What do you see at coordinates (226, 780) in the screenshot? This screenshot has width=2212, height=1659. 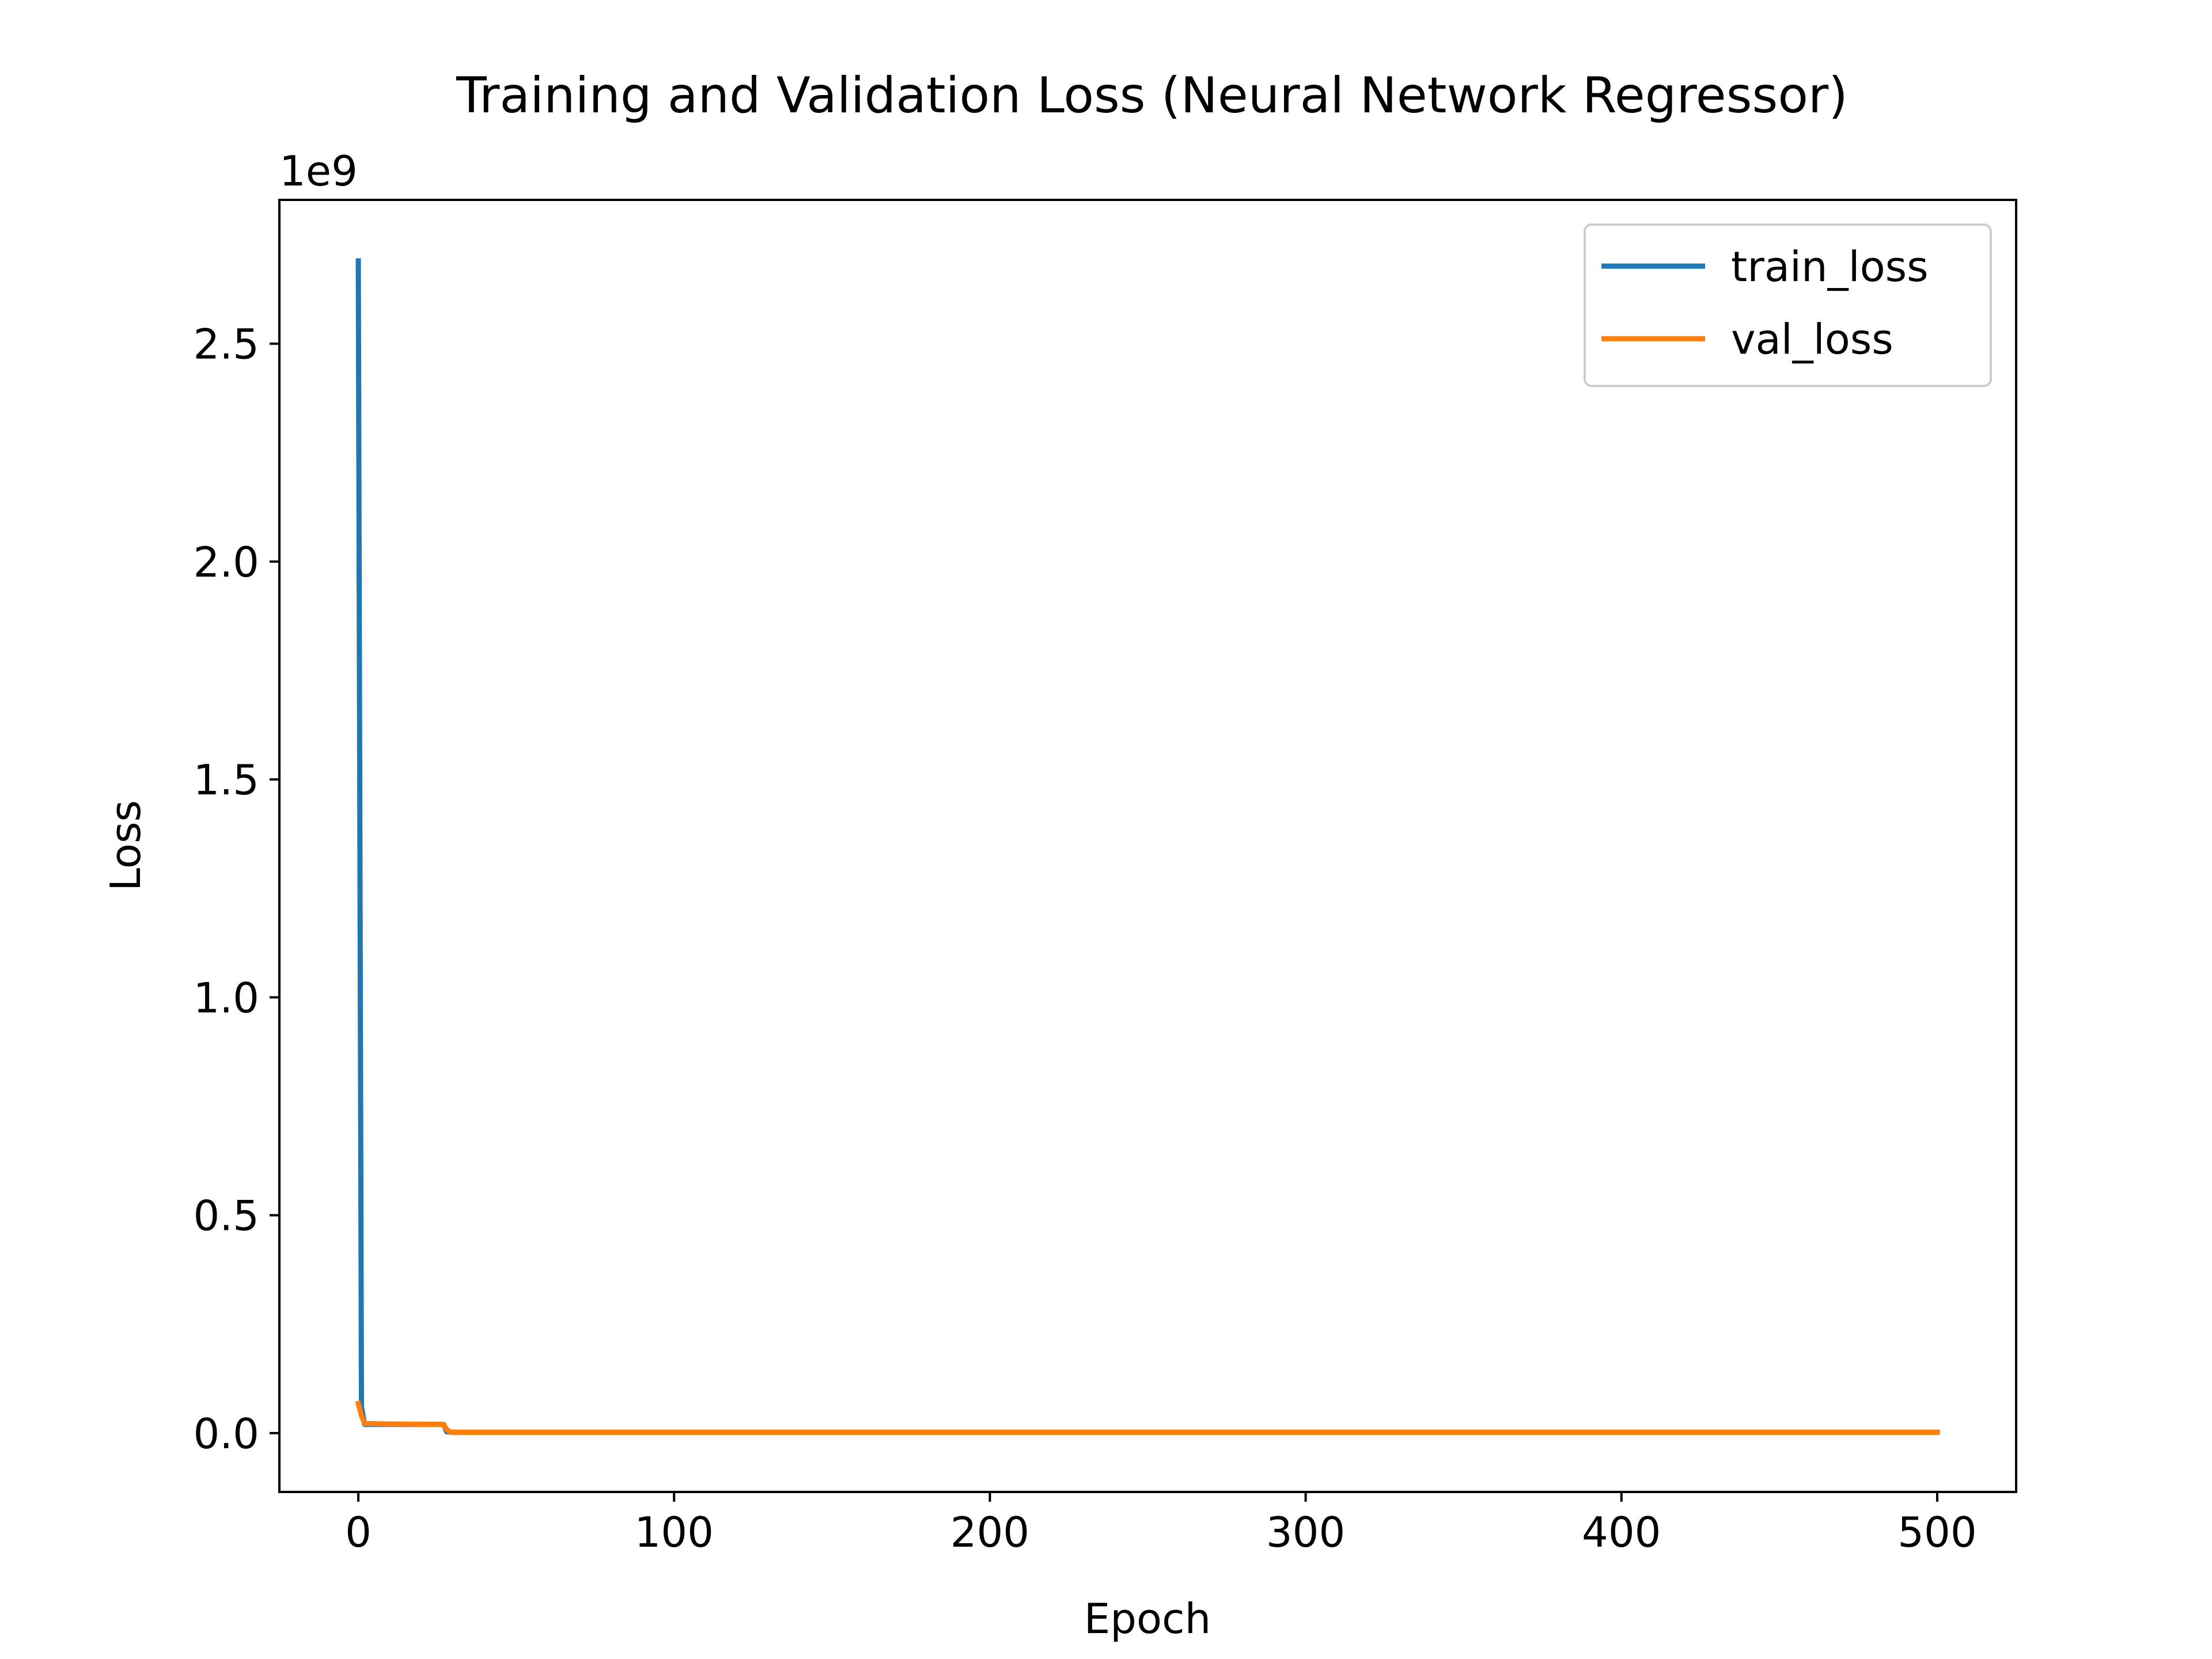 I see `y-tick-label: 1.5` at bounding box center [226, 780].